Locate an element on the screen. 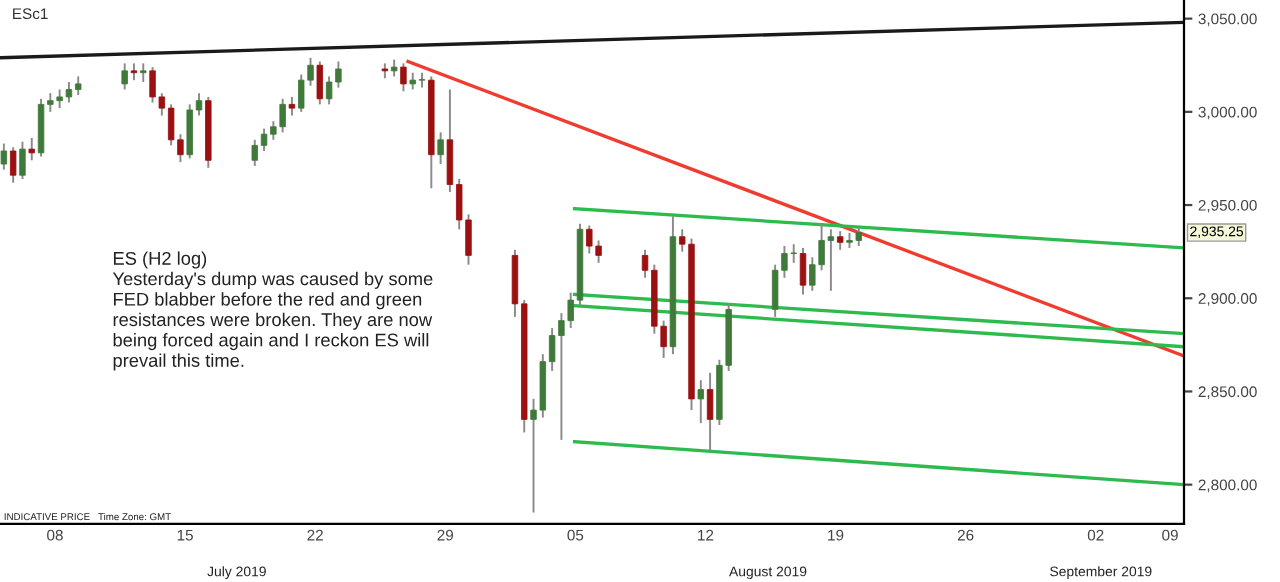 Image resolution: width=1280 pixels, height=582 pixels. annotation: ES (H2 log) Yesterday's dump was caused by some FED blabber before the red and green resistances were broken. They are now being forced again and I reckon ES will prevail this time. is located at coordinates (272, 311).